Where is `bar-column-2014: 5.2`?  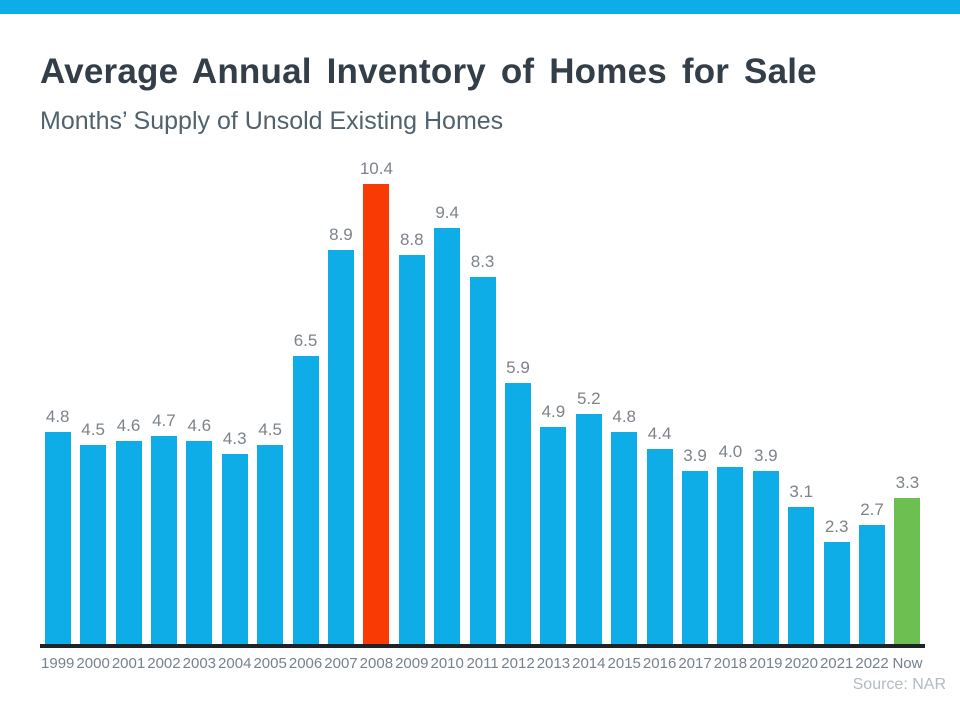
bar-column-2014: 5.2 is located at coordinates (588, 516).